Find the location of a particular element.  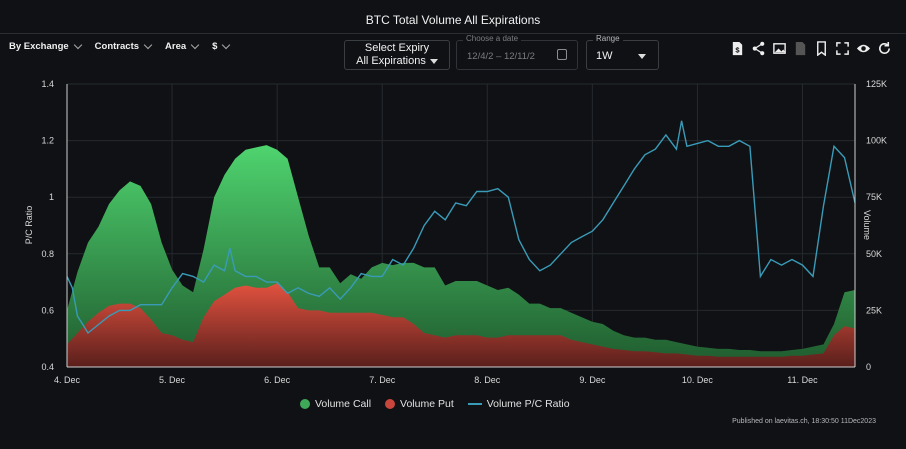

fullscreen-icon is located at coordinates (842, 48).